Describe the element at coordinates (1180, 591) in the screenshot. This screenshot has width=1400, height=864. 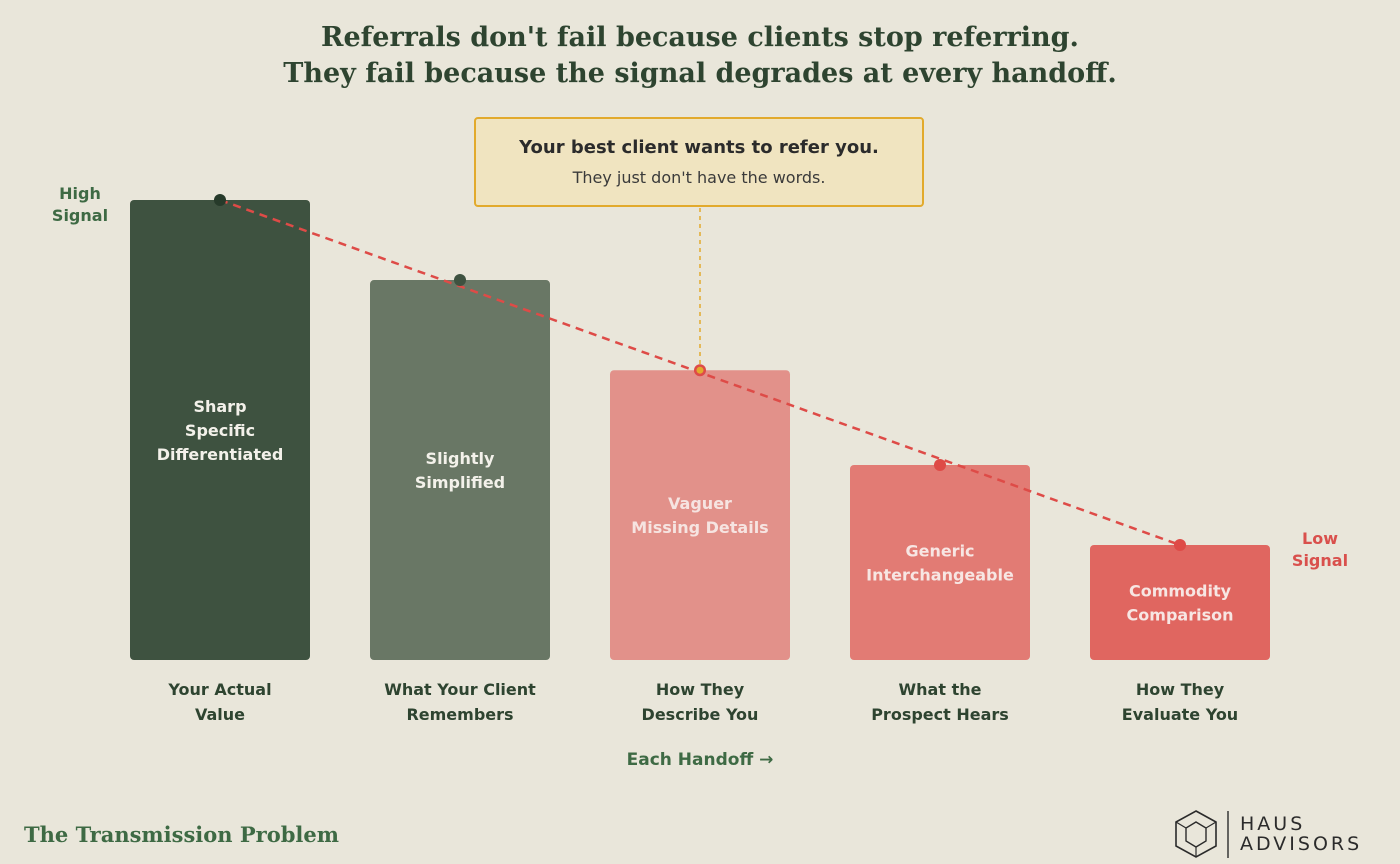
I see `bar-label-5-1: Commodity` at that location.